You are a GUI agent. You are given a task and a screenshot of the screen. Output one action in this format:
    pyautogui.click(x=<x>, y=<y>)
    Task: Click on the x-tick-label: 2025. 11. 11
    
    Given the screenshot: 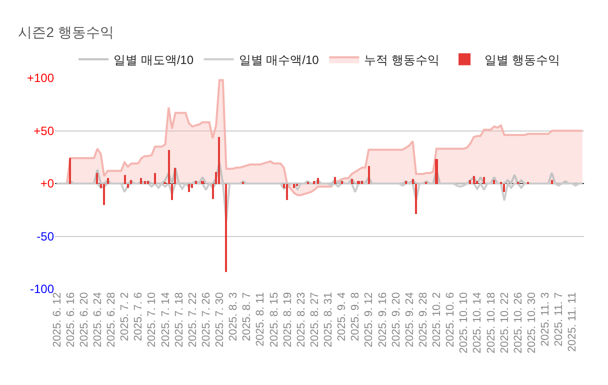 What is the action you would take?
    pyautogui.click(x=572, y=322)
    